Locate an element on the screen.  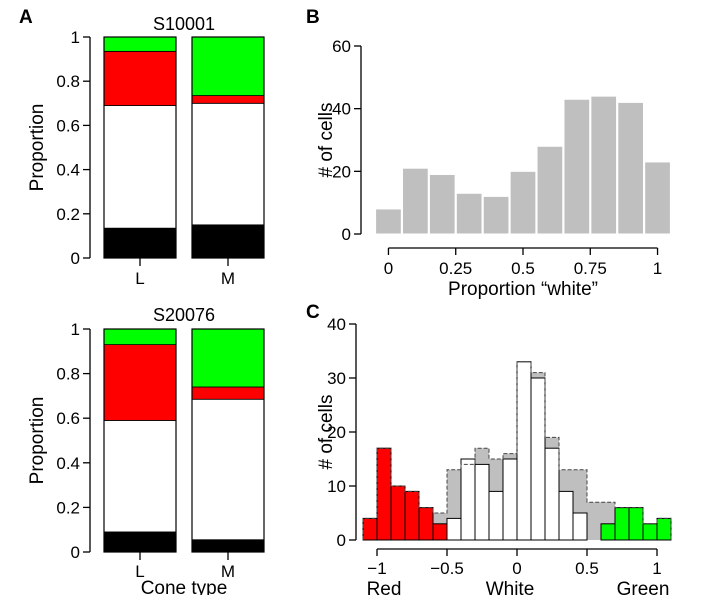
histogram-bar-total is located at coordinates (594, 521).